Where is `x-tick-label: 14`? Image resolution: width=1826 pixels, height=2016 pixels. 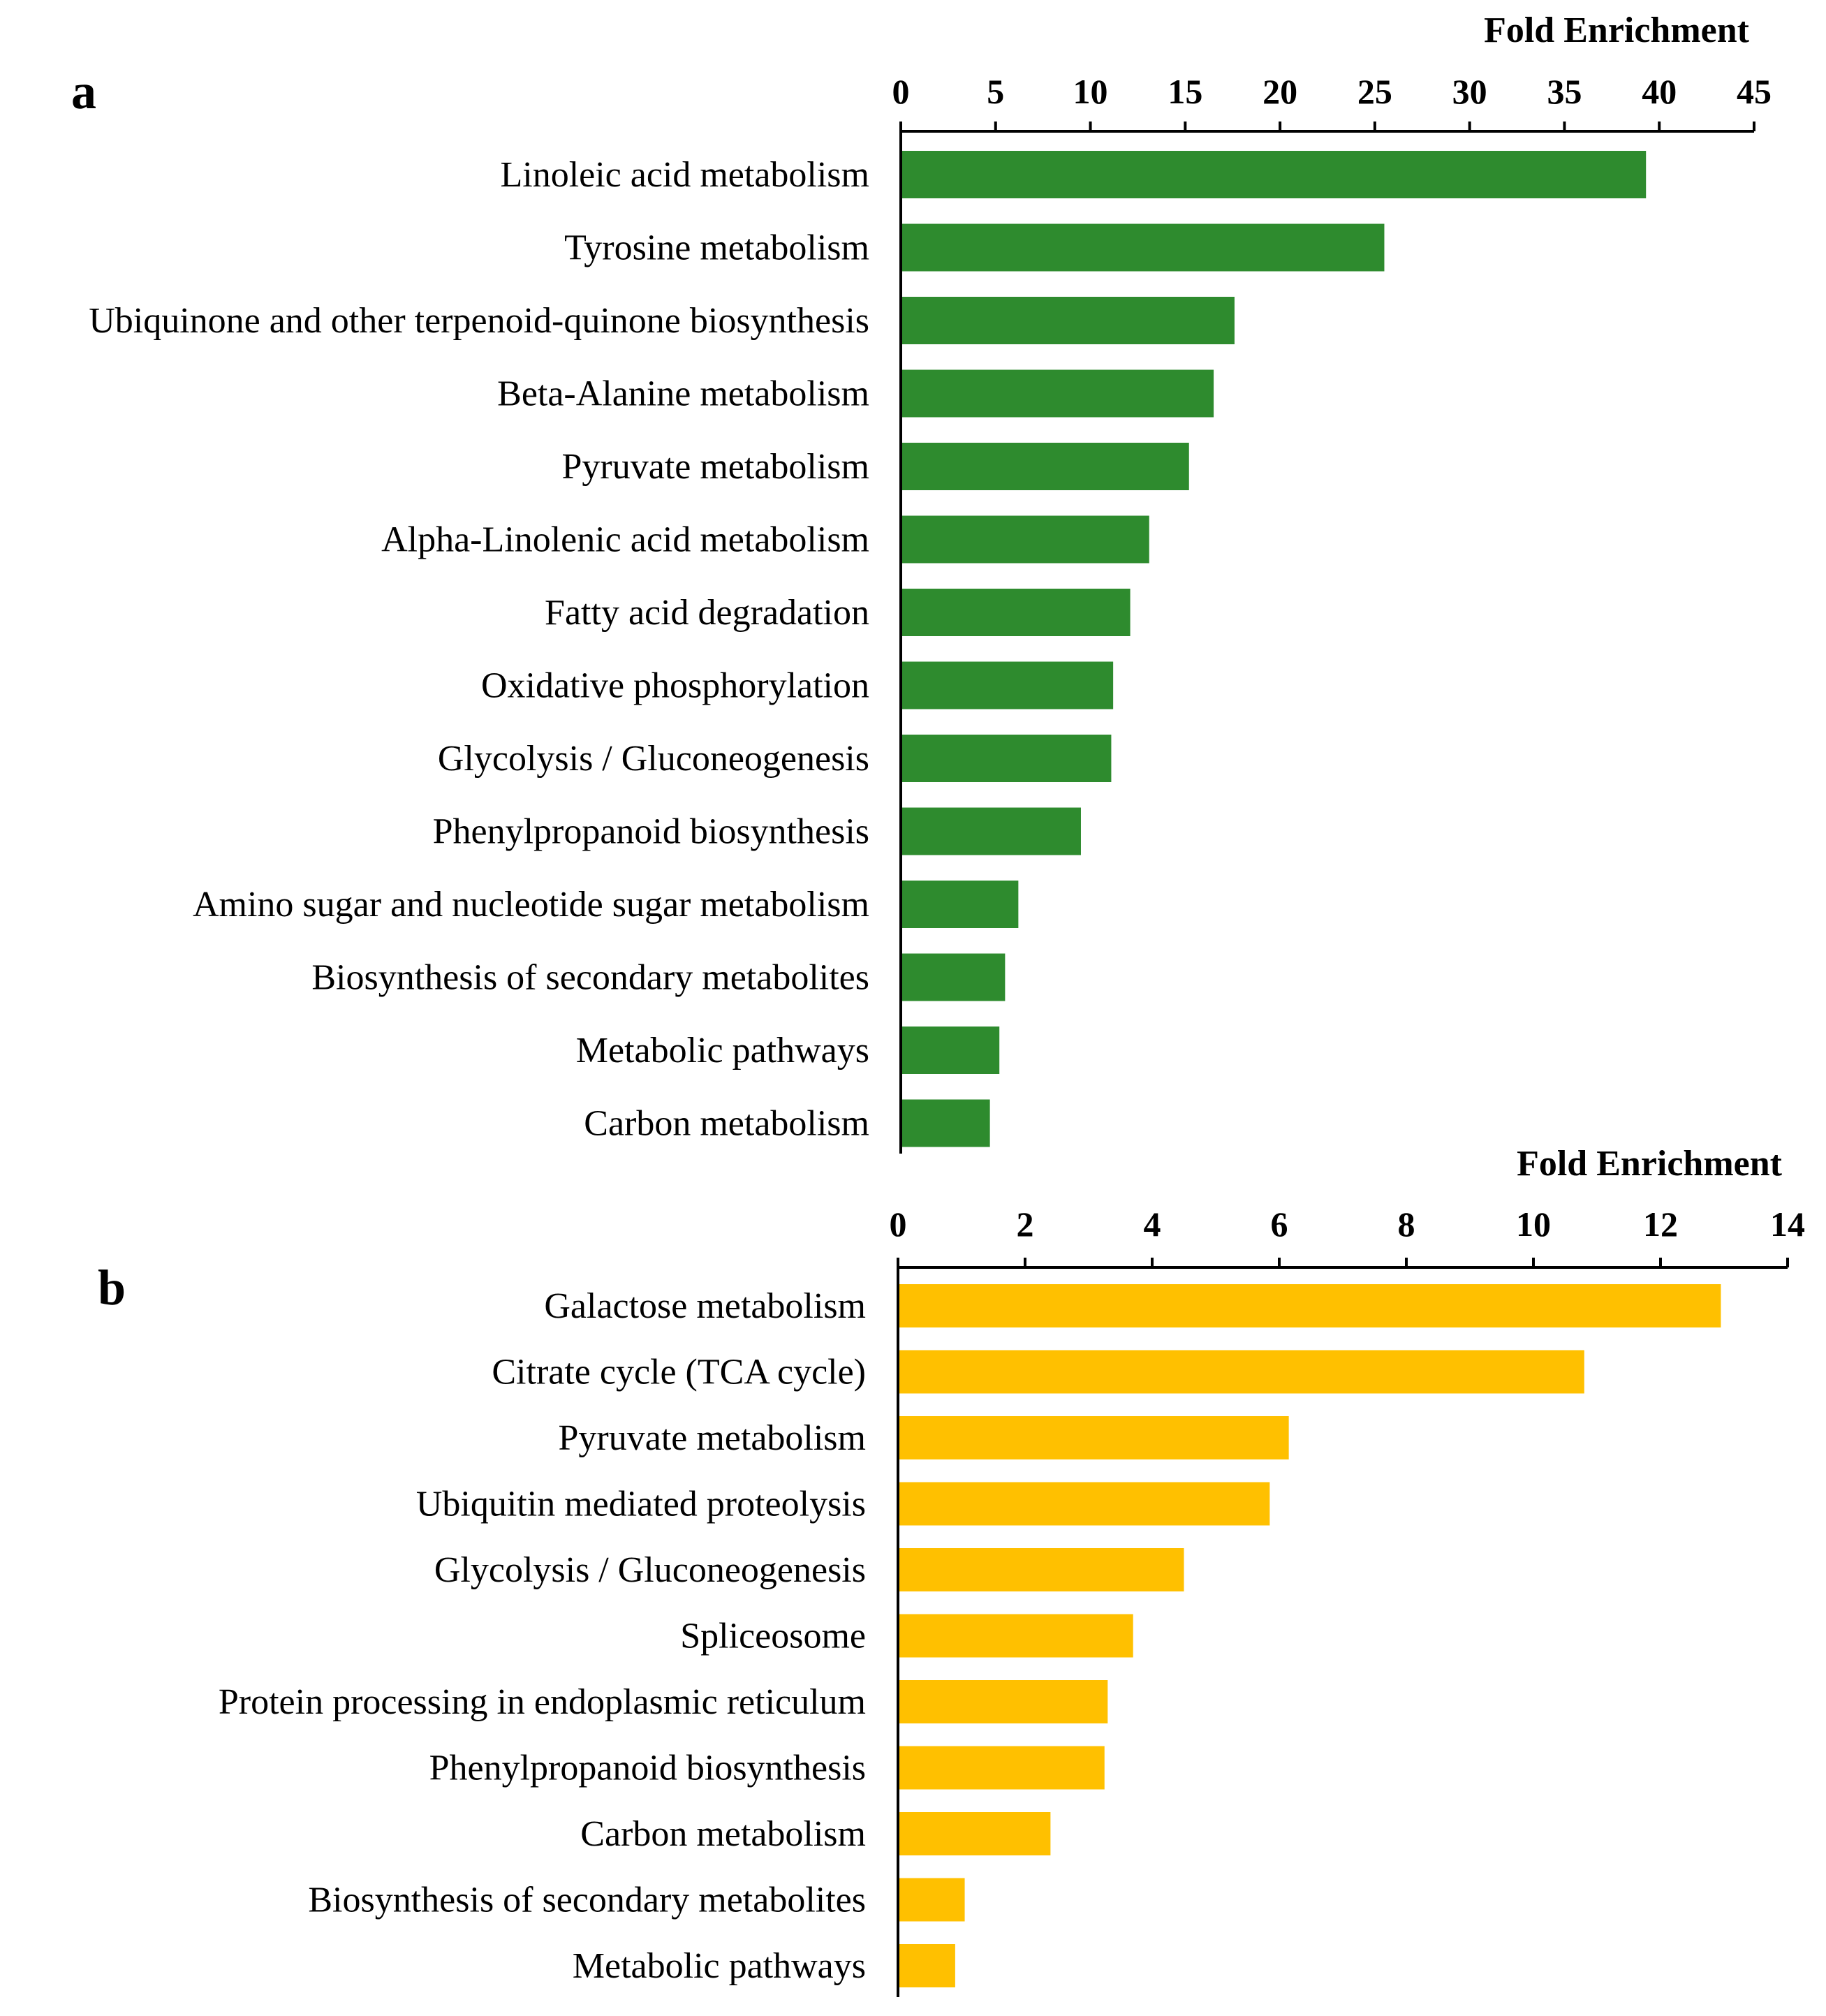 x-tick-label: 14 is located at coordinates (1787, 1224).